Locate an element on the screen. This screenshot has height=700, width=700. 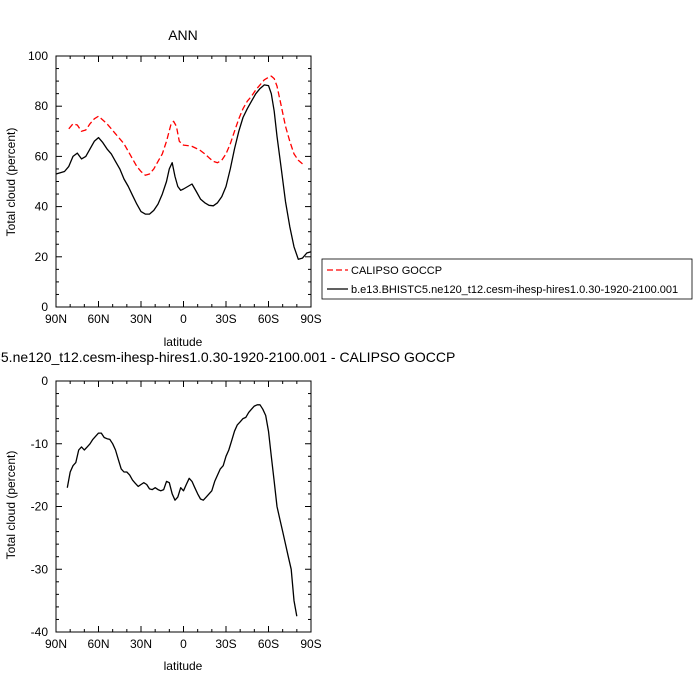
y-tick-label: 20 is located at coordinates (42, 257).